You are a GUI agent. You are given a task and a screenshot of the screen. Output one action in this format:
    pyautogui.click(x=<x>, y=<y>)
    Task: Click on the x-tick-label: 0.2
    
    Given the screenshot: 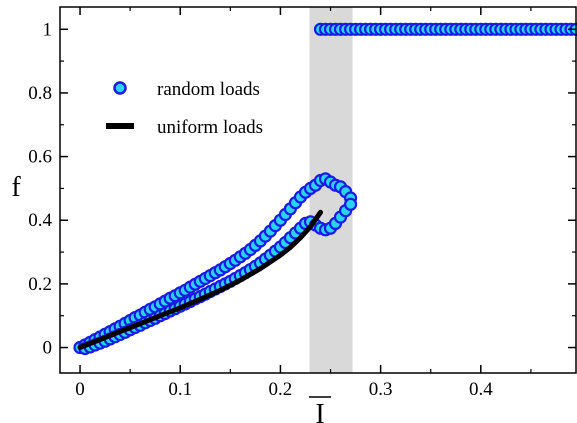 What is the action you would take?
    pyautogui.click(x=281, y=389)
    